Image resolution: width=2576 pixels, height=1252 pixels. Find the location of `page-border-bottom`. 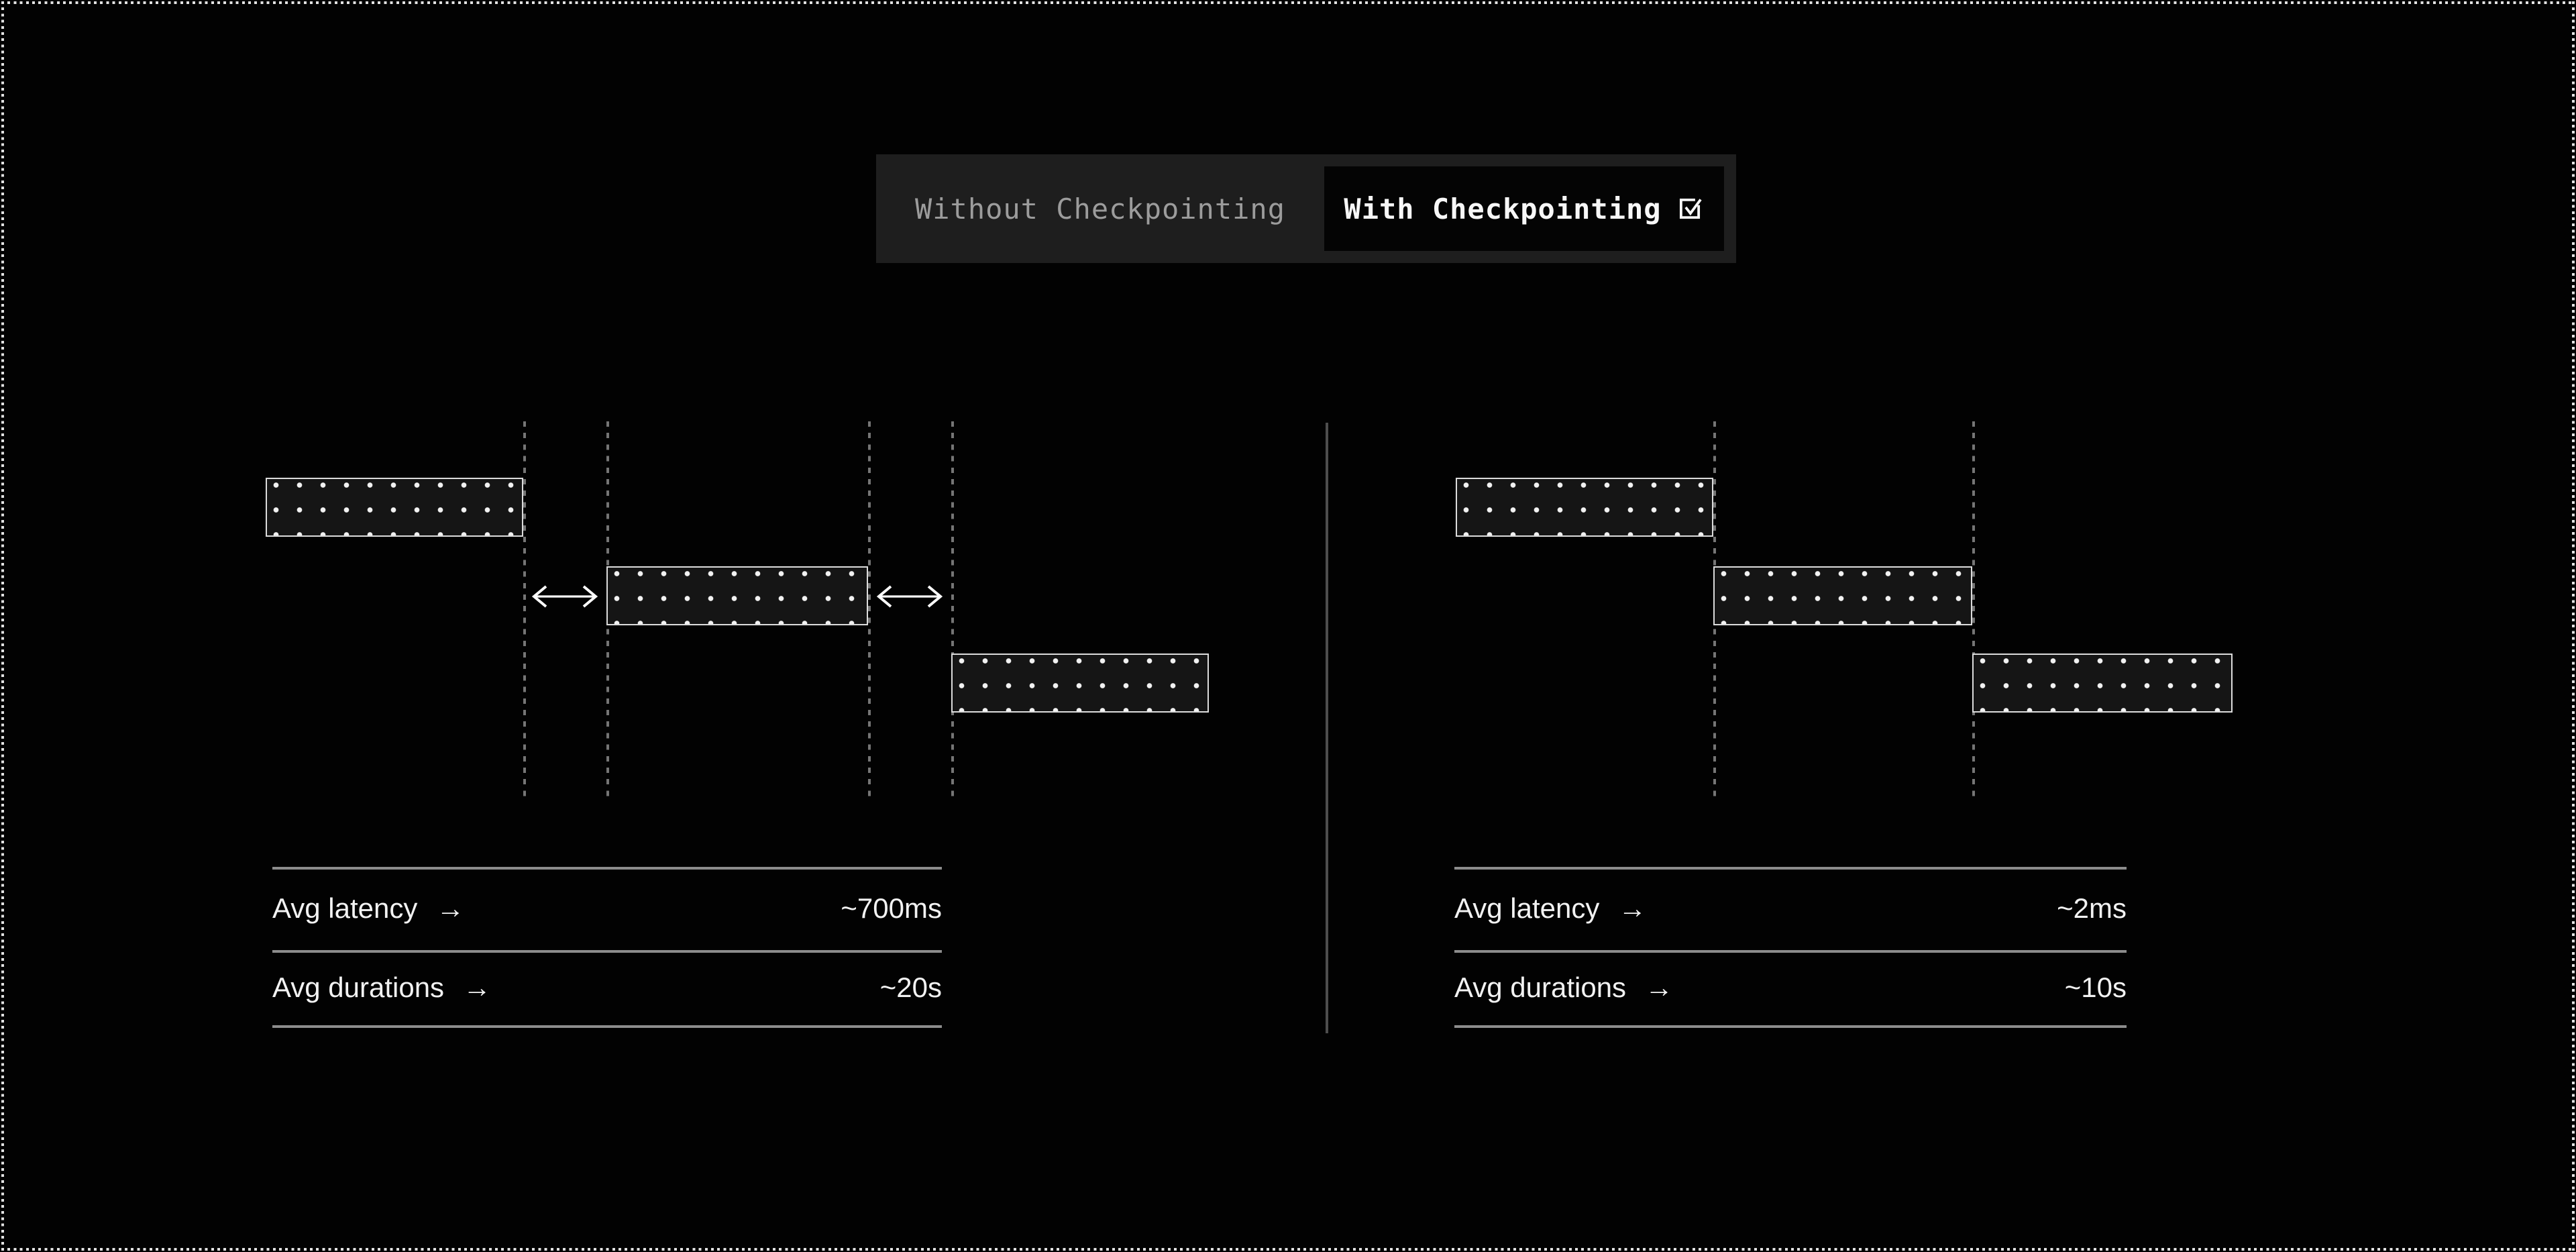

page-border-bottom is located at coordinates (1288, 1249).